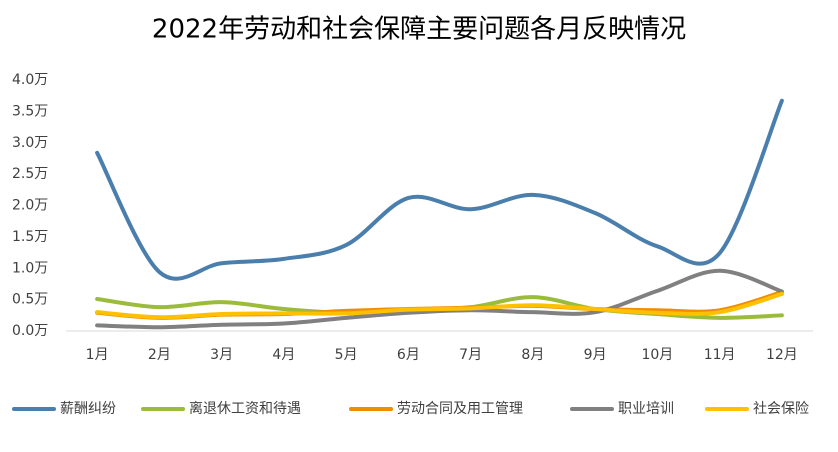  What do you see at coordinates (657, 355) in the screenshot?
I see `x-tick-label: 10月` at bounding box center [657, 355].